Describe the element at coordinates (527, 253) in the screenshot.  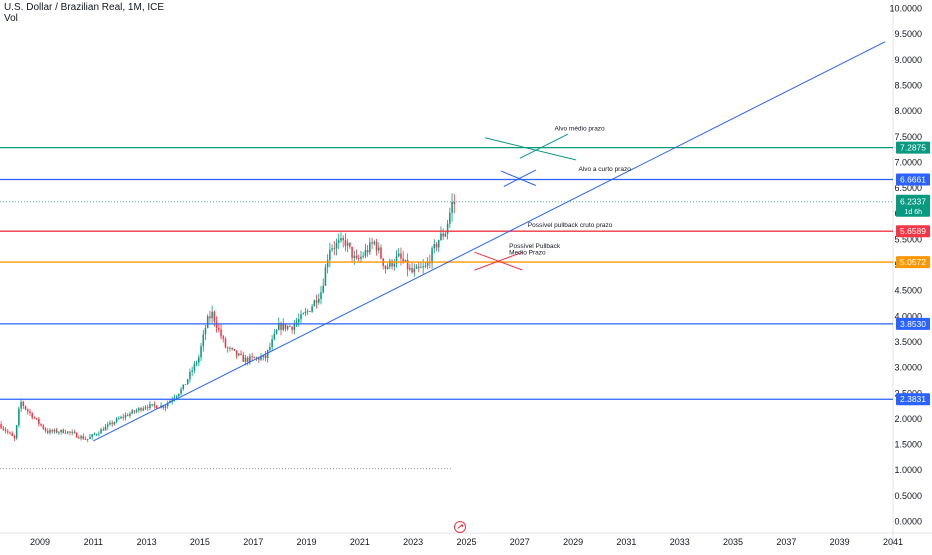
I see `annotation-text: Medio Prazo` at that location.